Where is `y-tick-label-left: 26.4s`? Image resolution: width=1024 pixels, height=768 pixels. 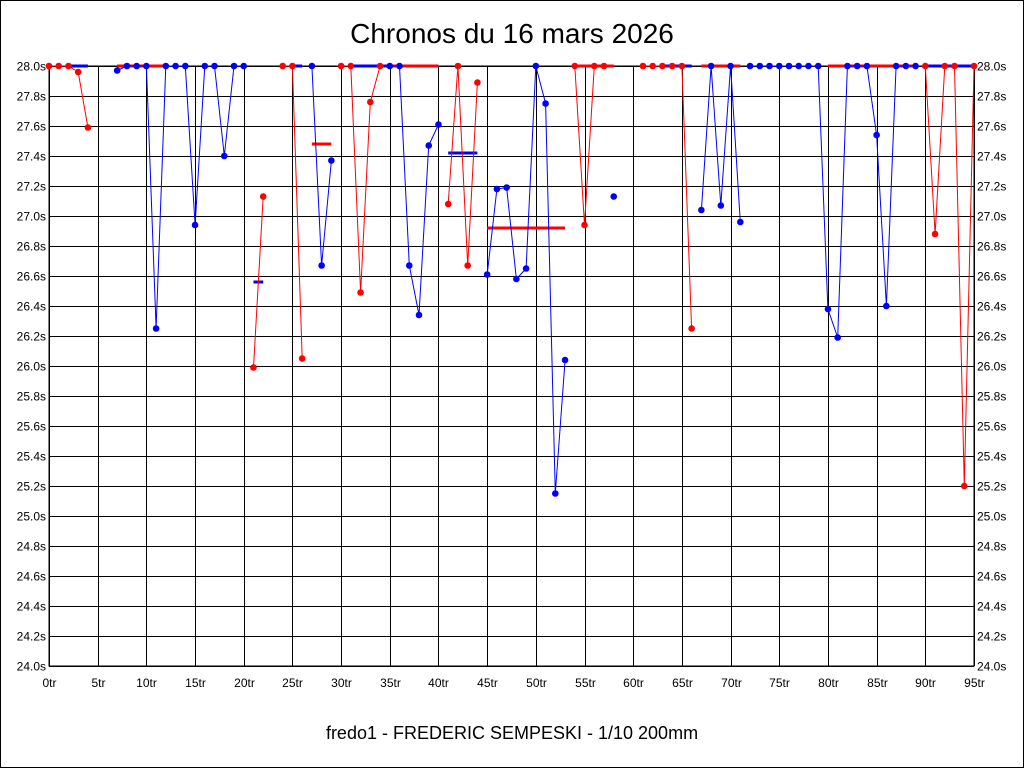 y-tick-label-left: 26.4s is located at coordinates (31, 307).